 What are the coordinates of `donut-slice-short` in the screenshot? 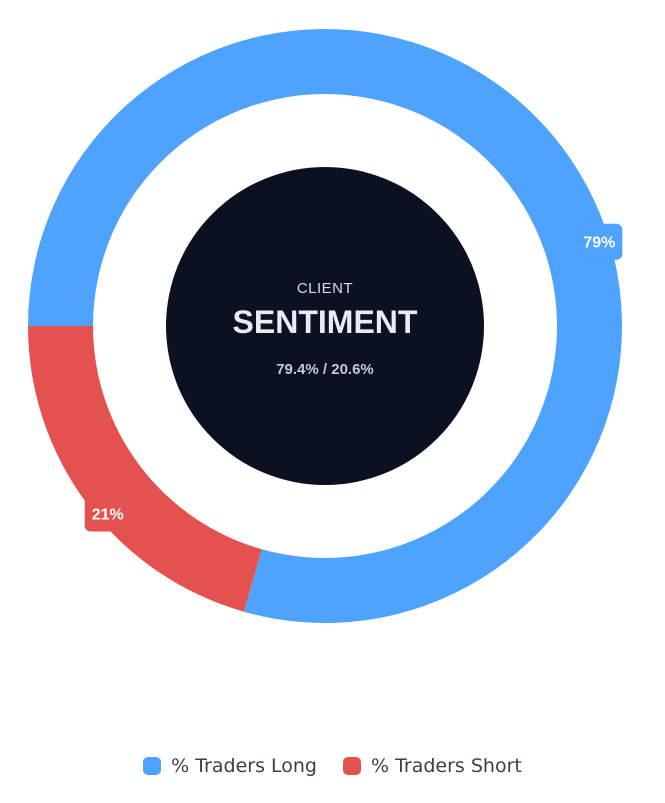 It's located at (145, 469).